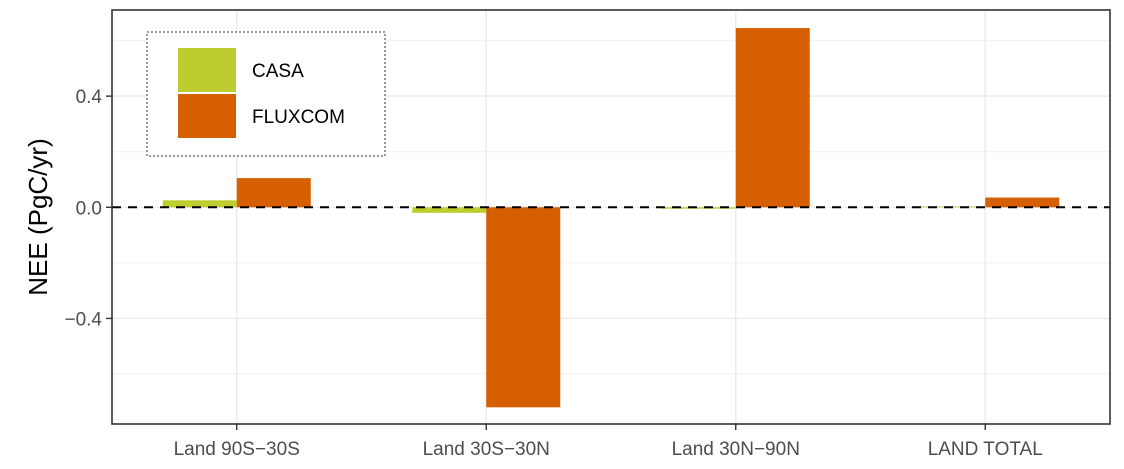 The image size is (1124, 469). What do you see at coordinates (38, 216) in the screenshot?
I see `y-axis-title: NEE (PgC/yr)` at bounding box center [38, 216].